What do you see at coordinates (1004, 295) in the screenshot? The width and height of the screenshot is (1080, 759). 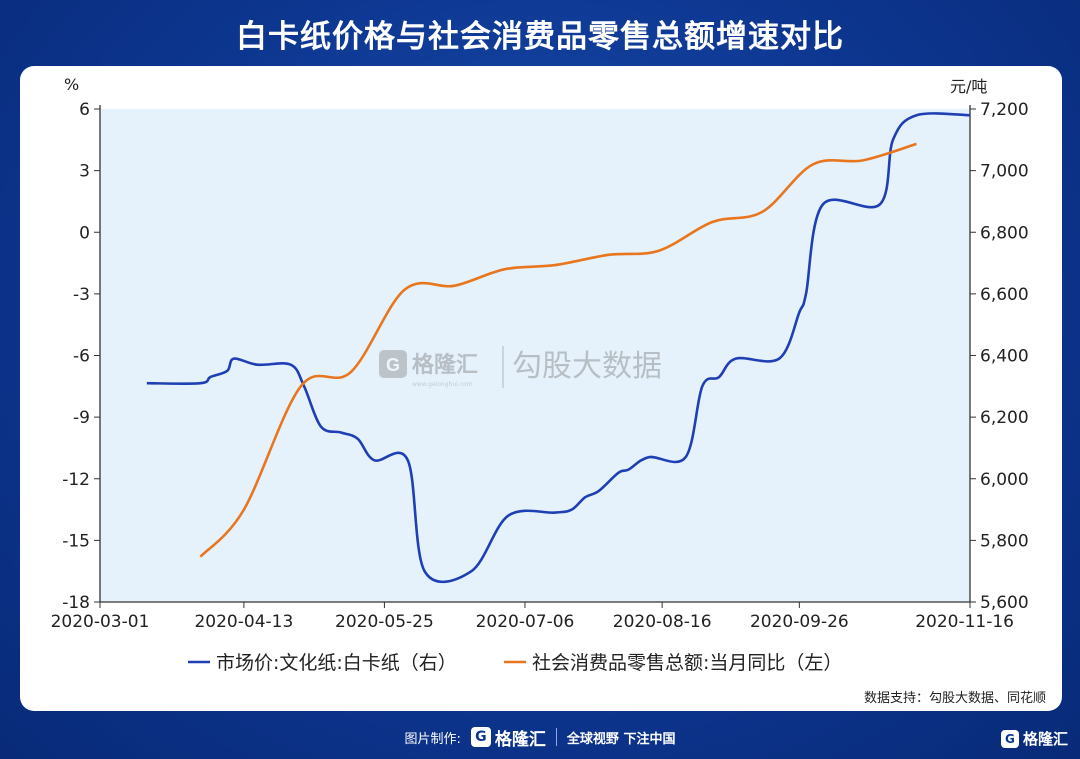 I see `right-tick-label: 6,600` at bounding box center [1004, 295].